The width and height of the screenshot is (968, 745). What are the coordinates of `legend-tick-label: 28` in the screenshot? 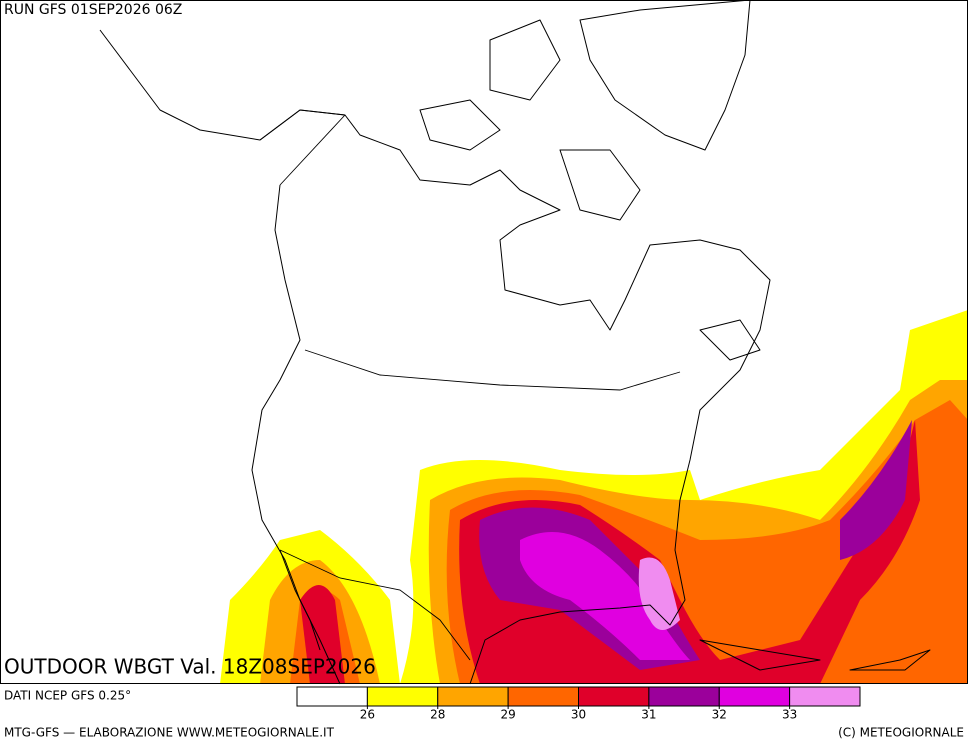 It's located at (437, 715).